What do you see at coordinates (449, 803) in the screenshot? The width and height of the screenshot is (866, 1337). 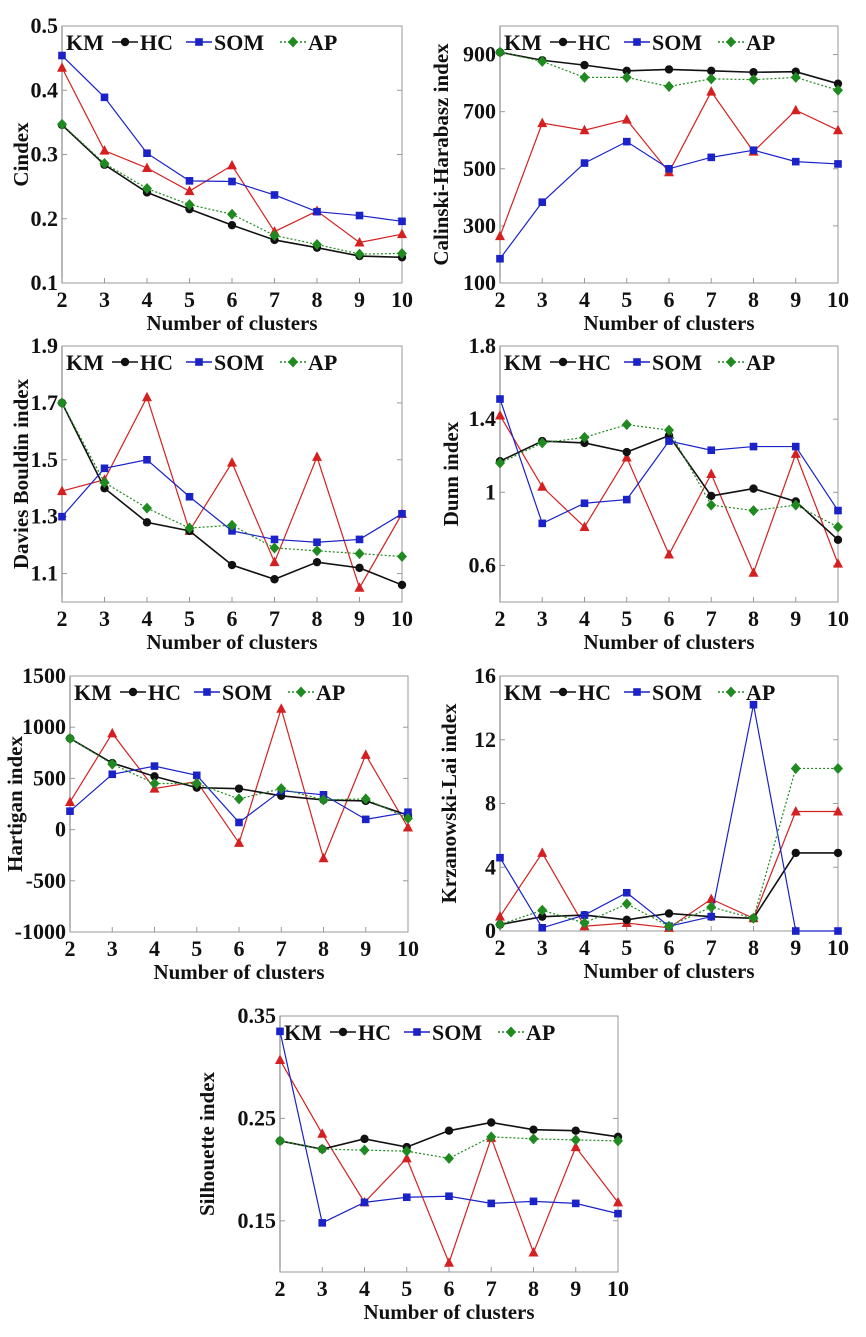 I see `y-axis-title: Krzanowski-Lai index` at bounding box center [449, 803].